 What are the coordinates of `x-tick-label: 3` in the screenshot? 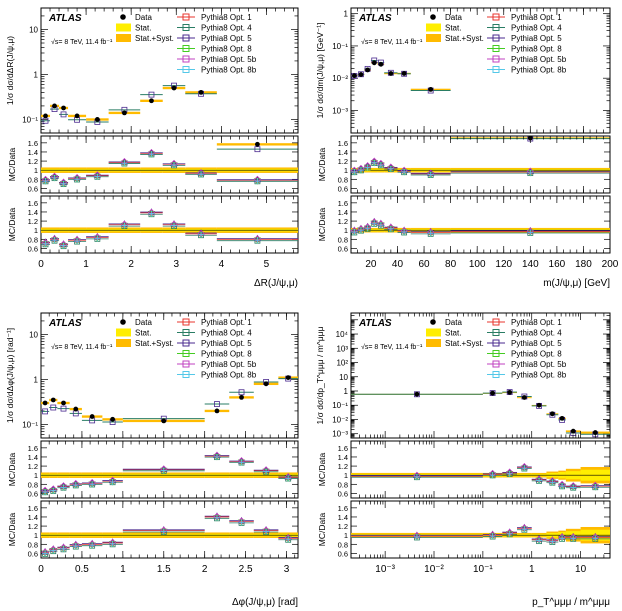 It's located at (176, 264).